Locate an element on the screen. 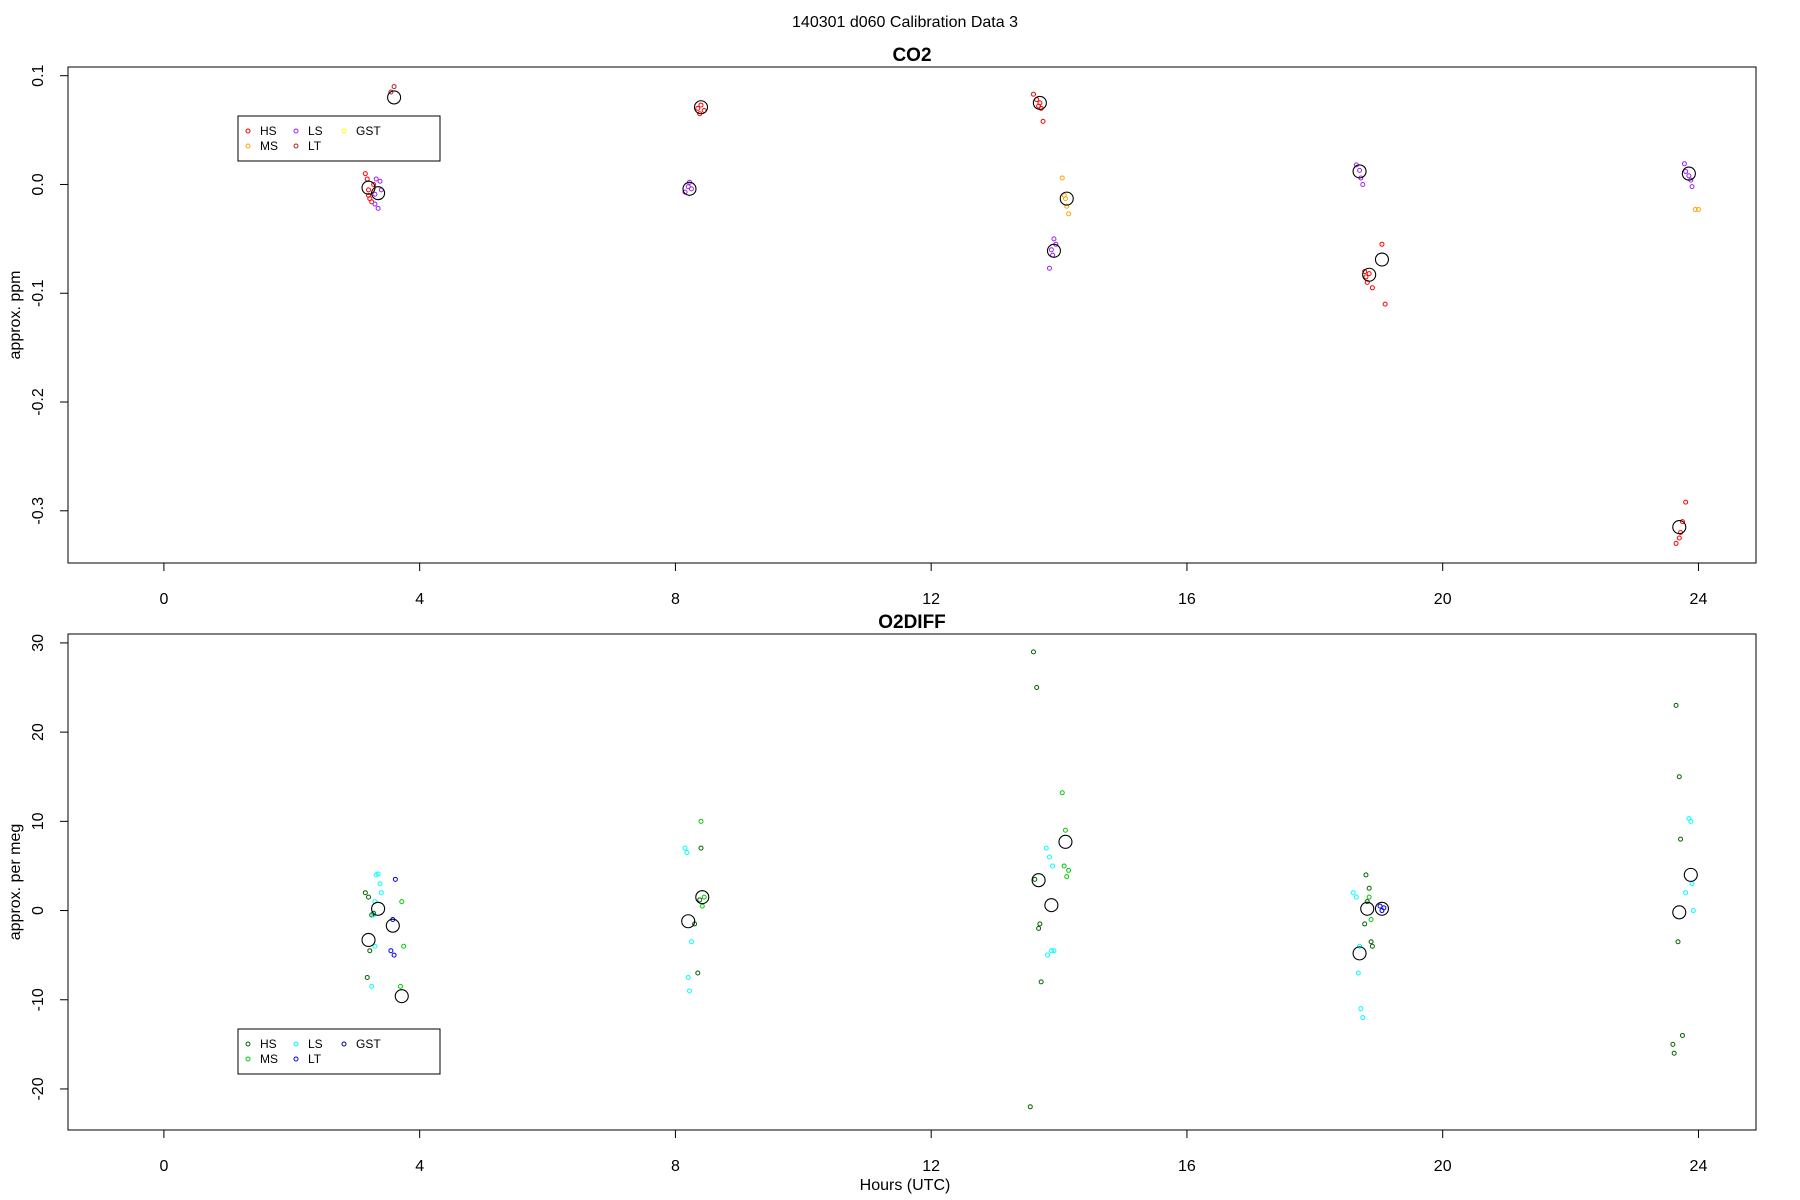 Image resolution: width=1800 pixels, height=1200 pixels. y-tick-label: 20 is located at coordinates (38, 732).